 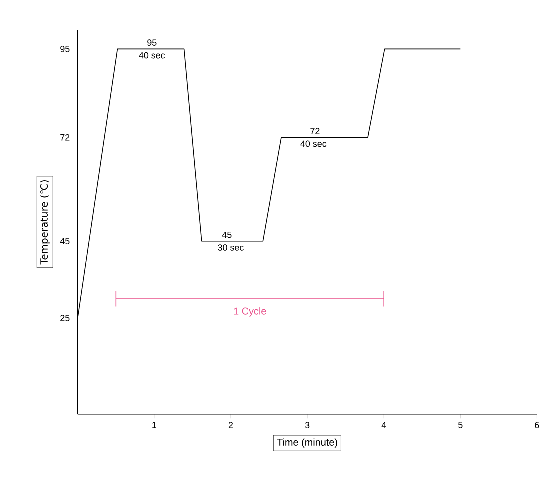 I want to click on annotation: 45, so click(x=227, y=235).